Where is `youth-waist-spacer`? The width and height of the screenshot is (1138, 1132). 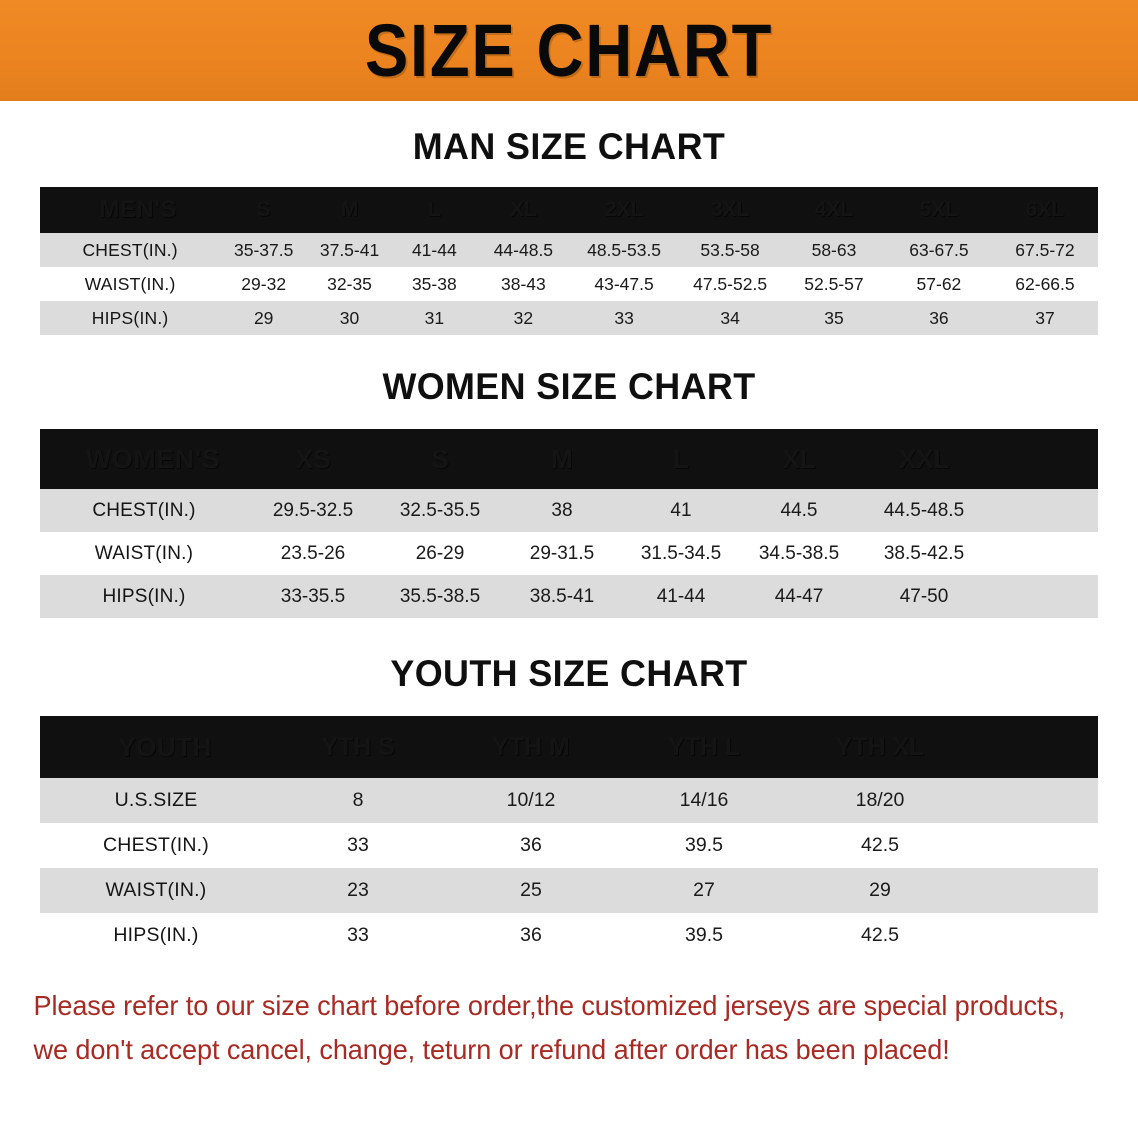 youth-waist-spacer is located at coordinates (1034, 890).